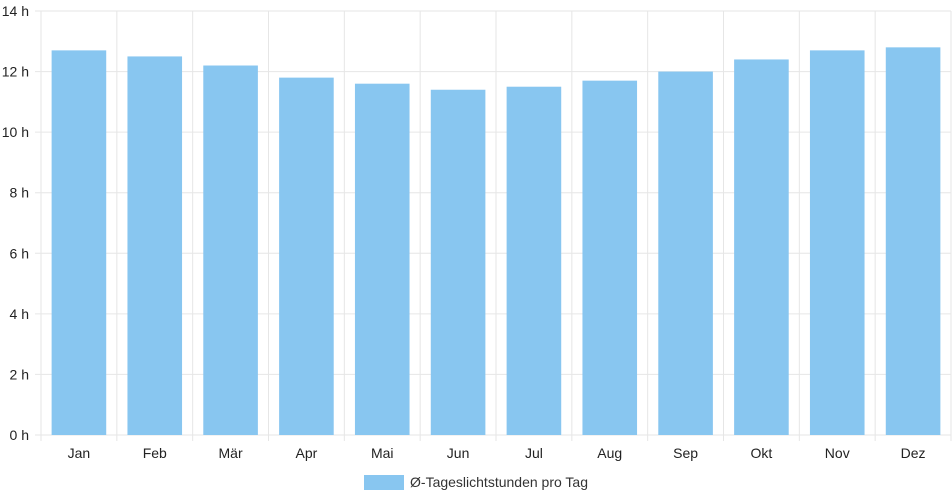 The width and height of the screenshot is (952, 500). Describe the element at coordinates (15, 72) in the screenshot. I see `y-tick-label: 12 h` at that location.